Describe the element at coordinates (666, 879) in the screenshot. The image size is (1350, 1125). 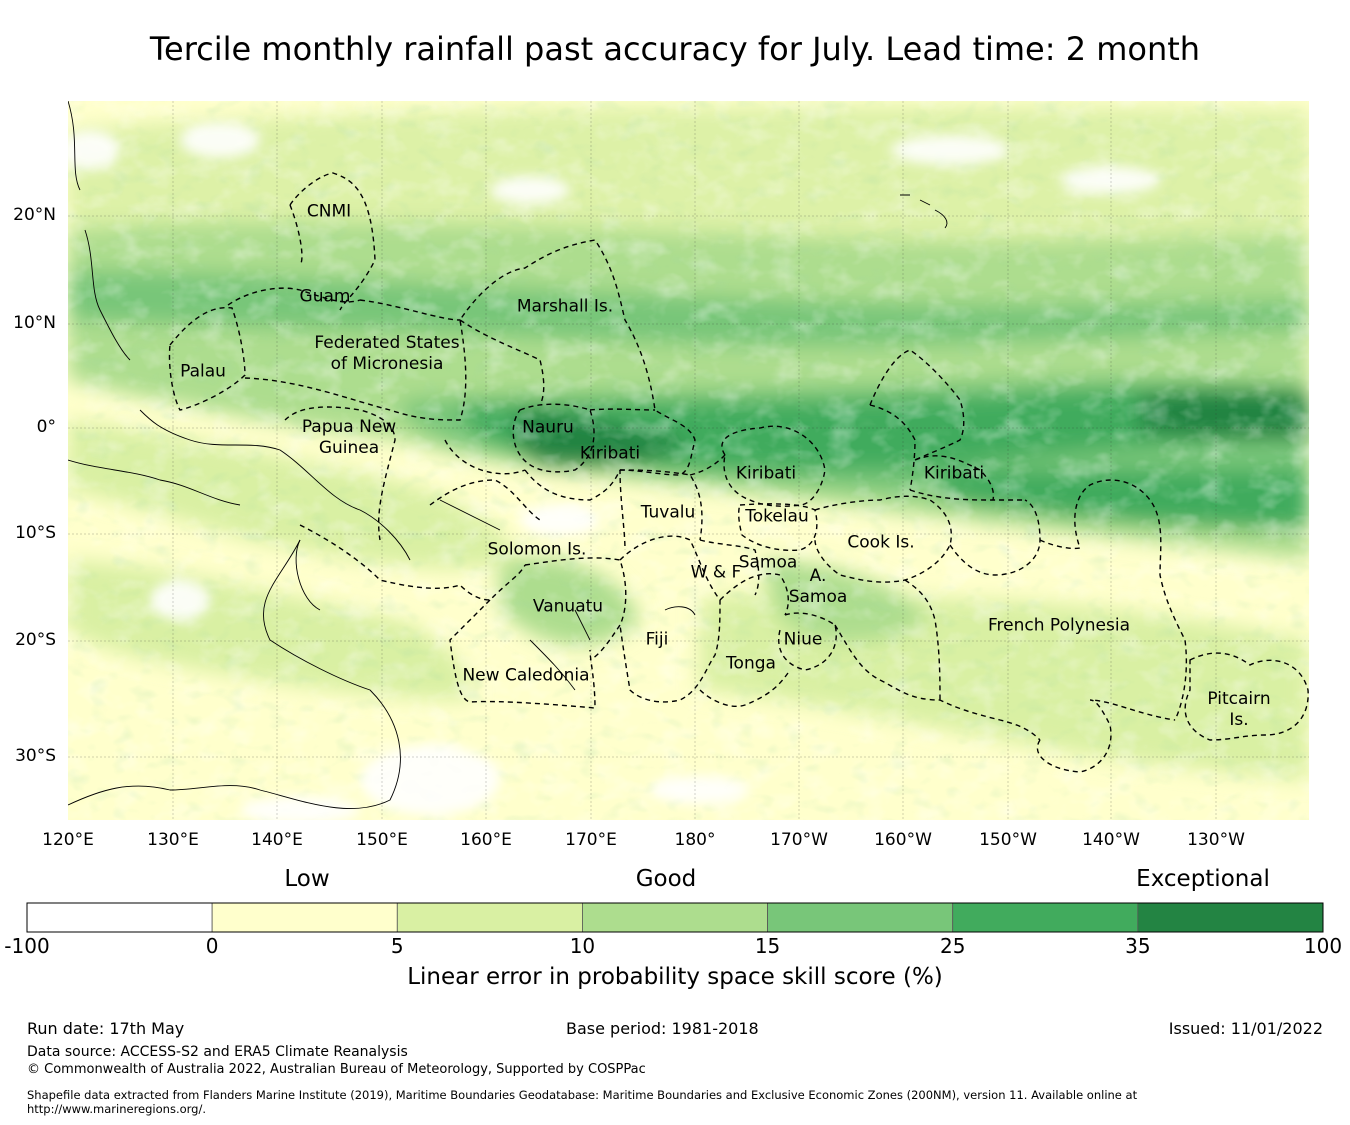
I see `colorbar-heading-good: Good` at that location.